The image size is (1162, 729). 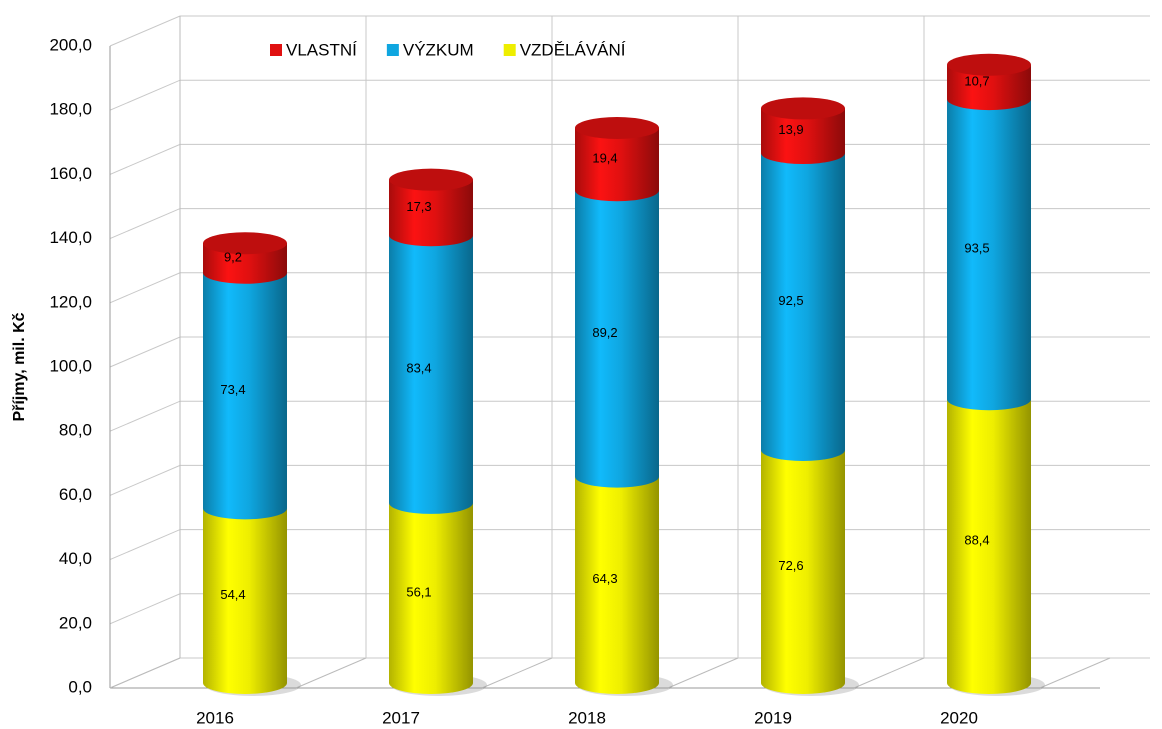 What do you see at coordinates (233, 256) in the screenshot?
I see `value-label: 9,2` at bounding box center [233, 256].